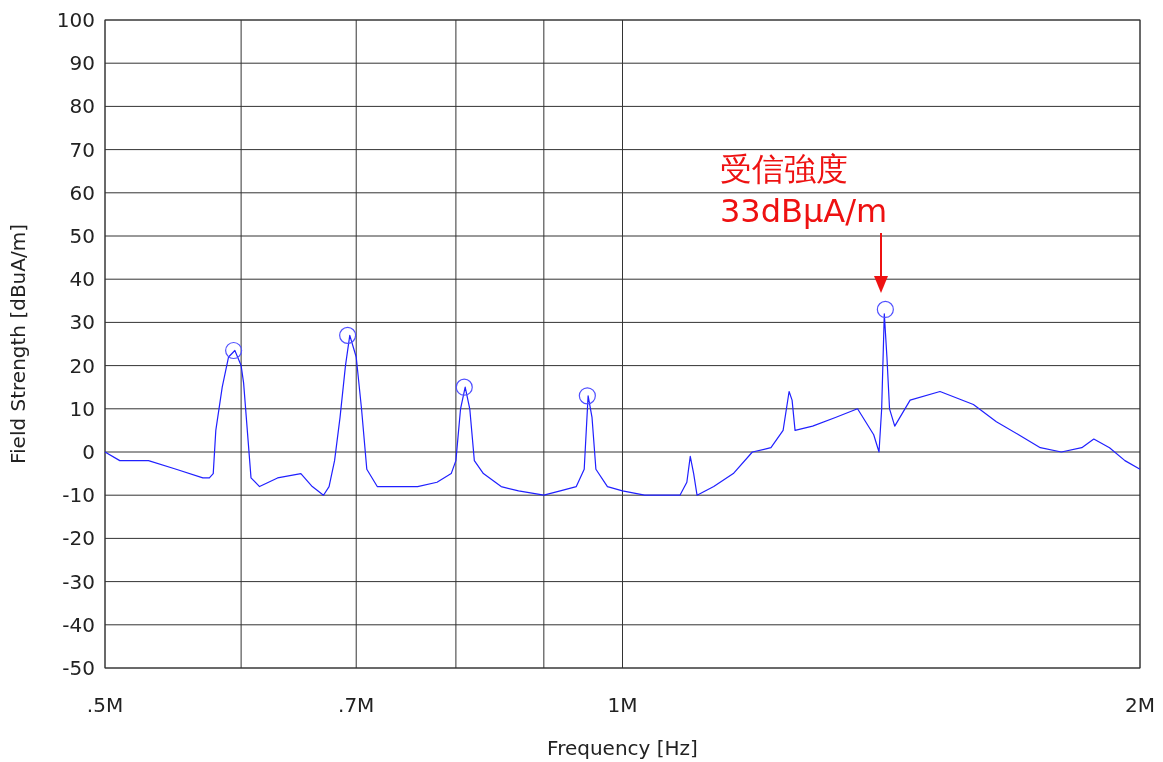 This screenshot has width=1163, height=762. Describe the element at coordinates (105, 705) in the screenshot. I see `x-tick-label: .5M` at that location.